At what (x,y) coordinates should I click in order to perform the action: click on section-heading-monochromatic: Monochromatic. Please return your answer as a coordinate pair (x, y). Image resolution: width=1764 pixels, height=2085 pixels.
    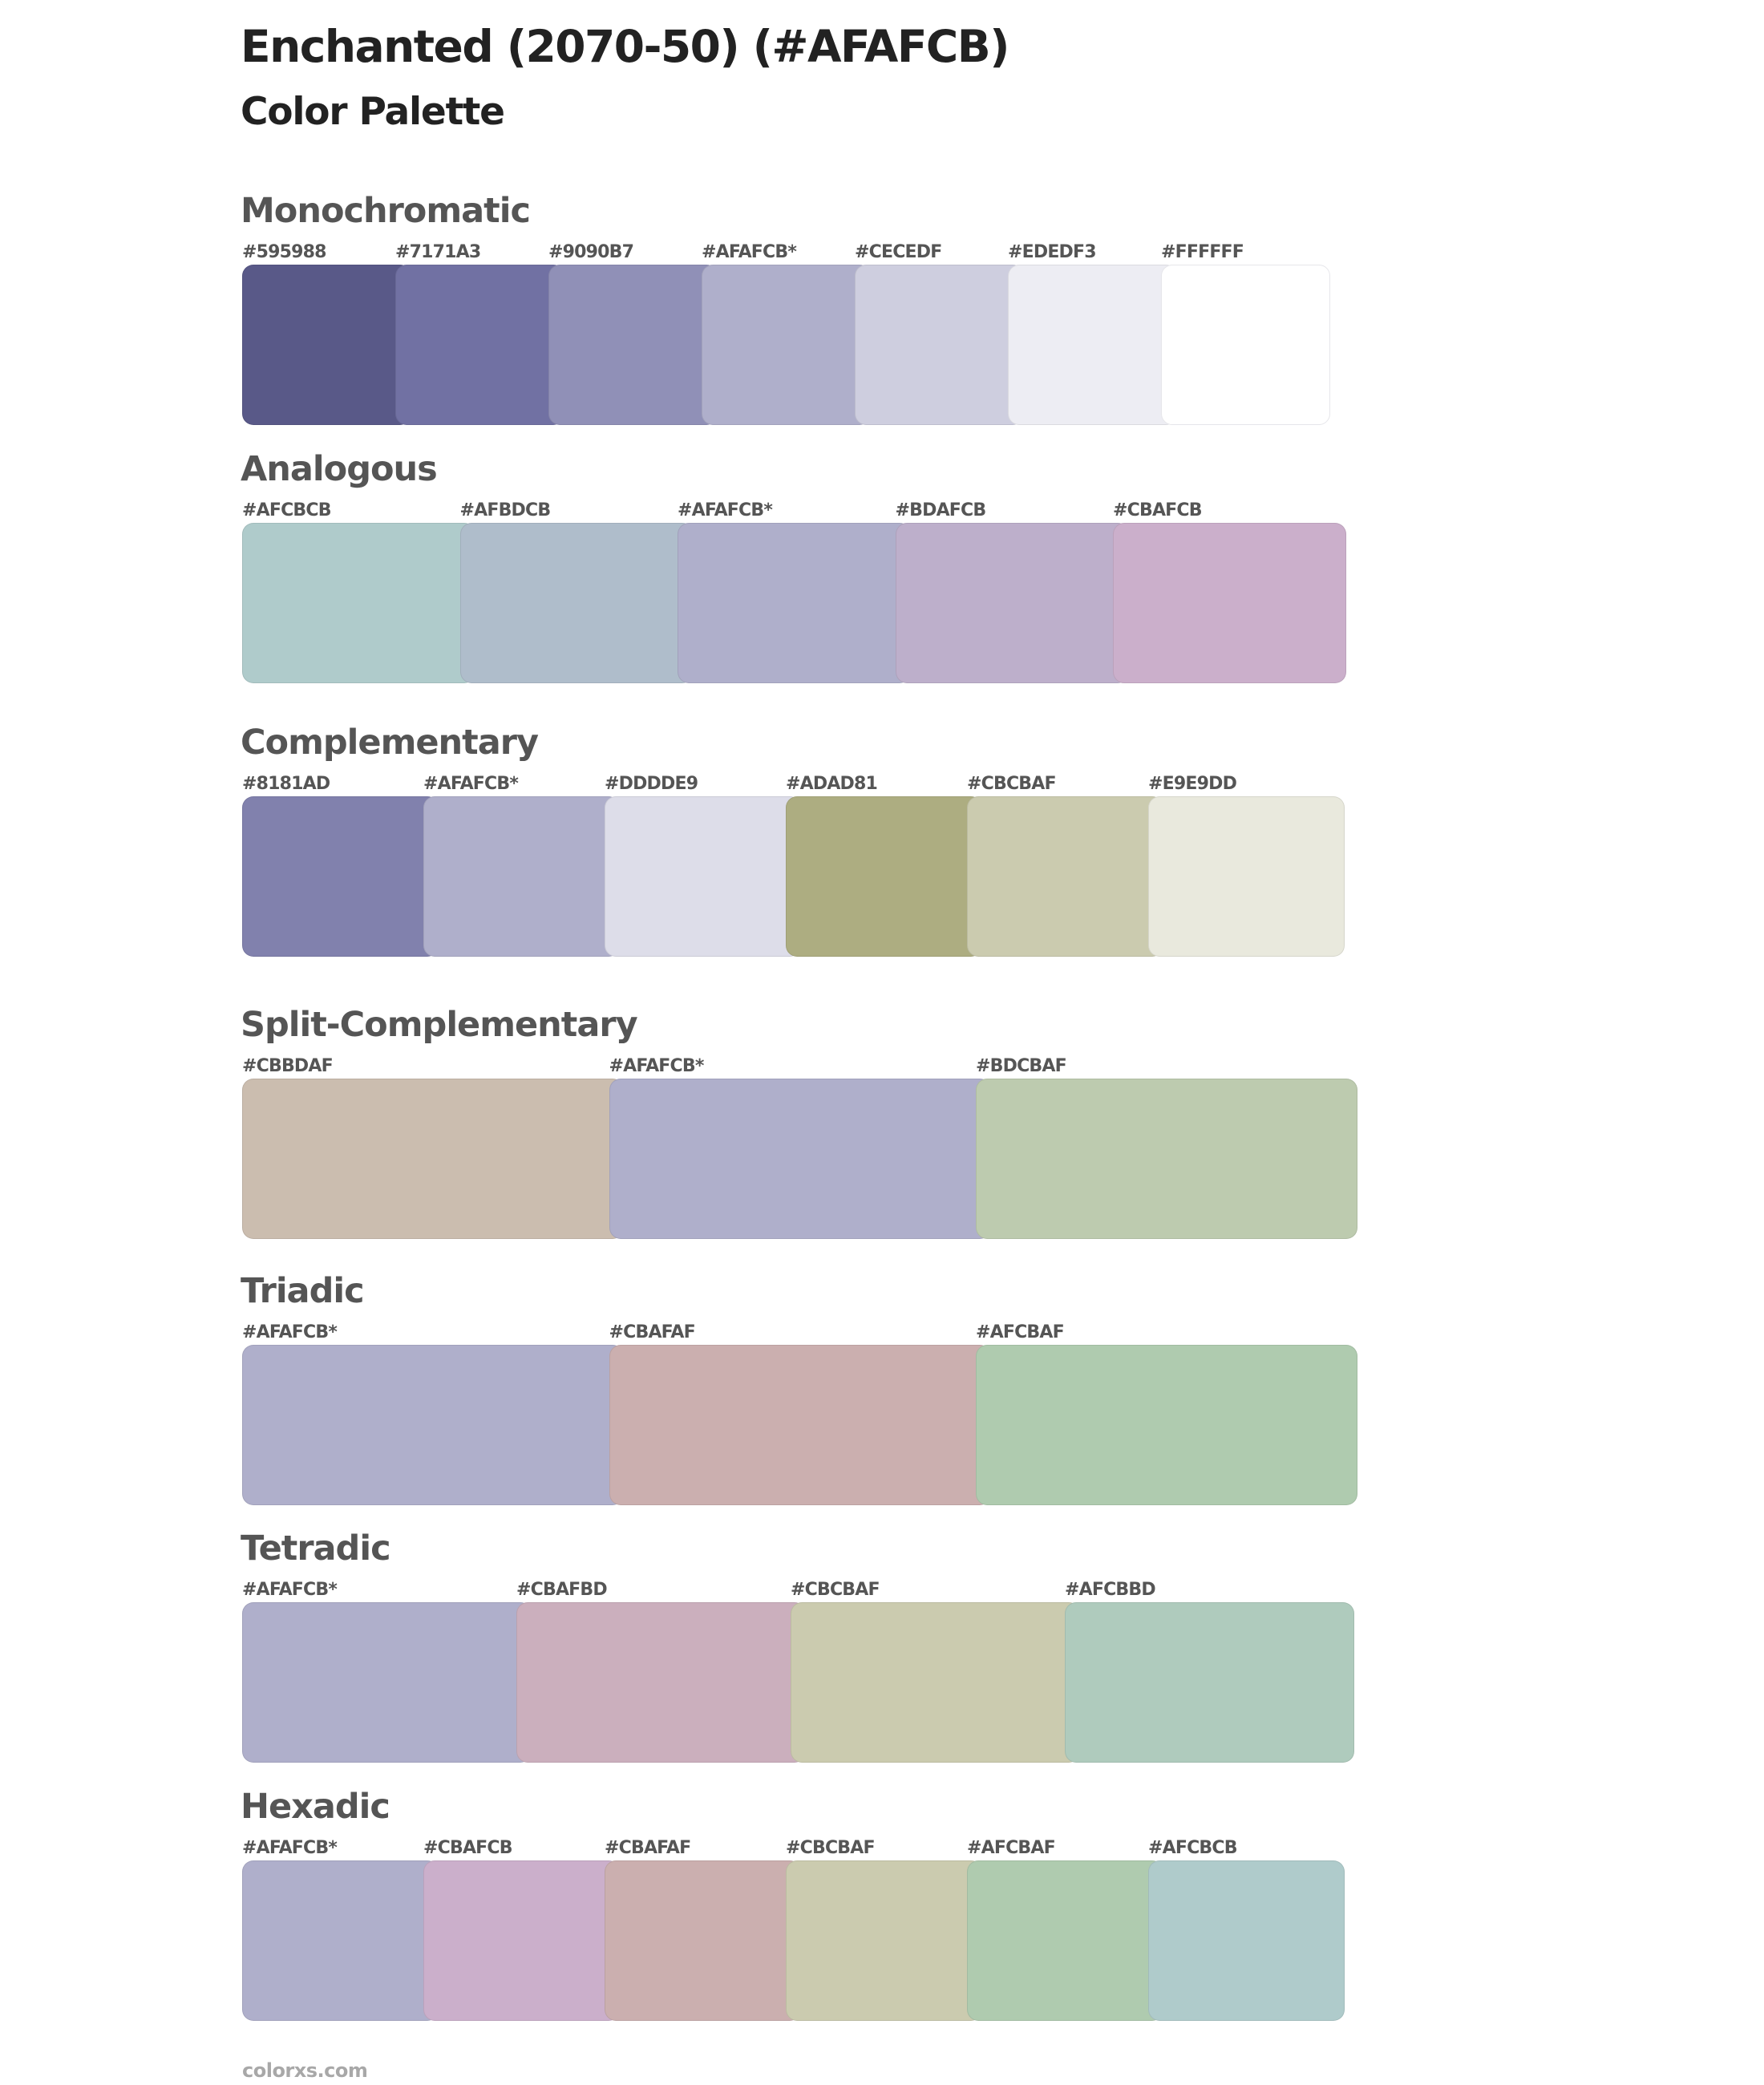
    Looking at the image, I should click on (386, 211).